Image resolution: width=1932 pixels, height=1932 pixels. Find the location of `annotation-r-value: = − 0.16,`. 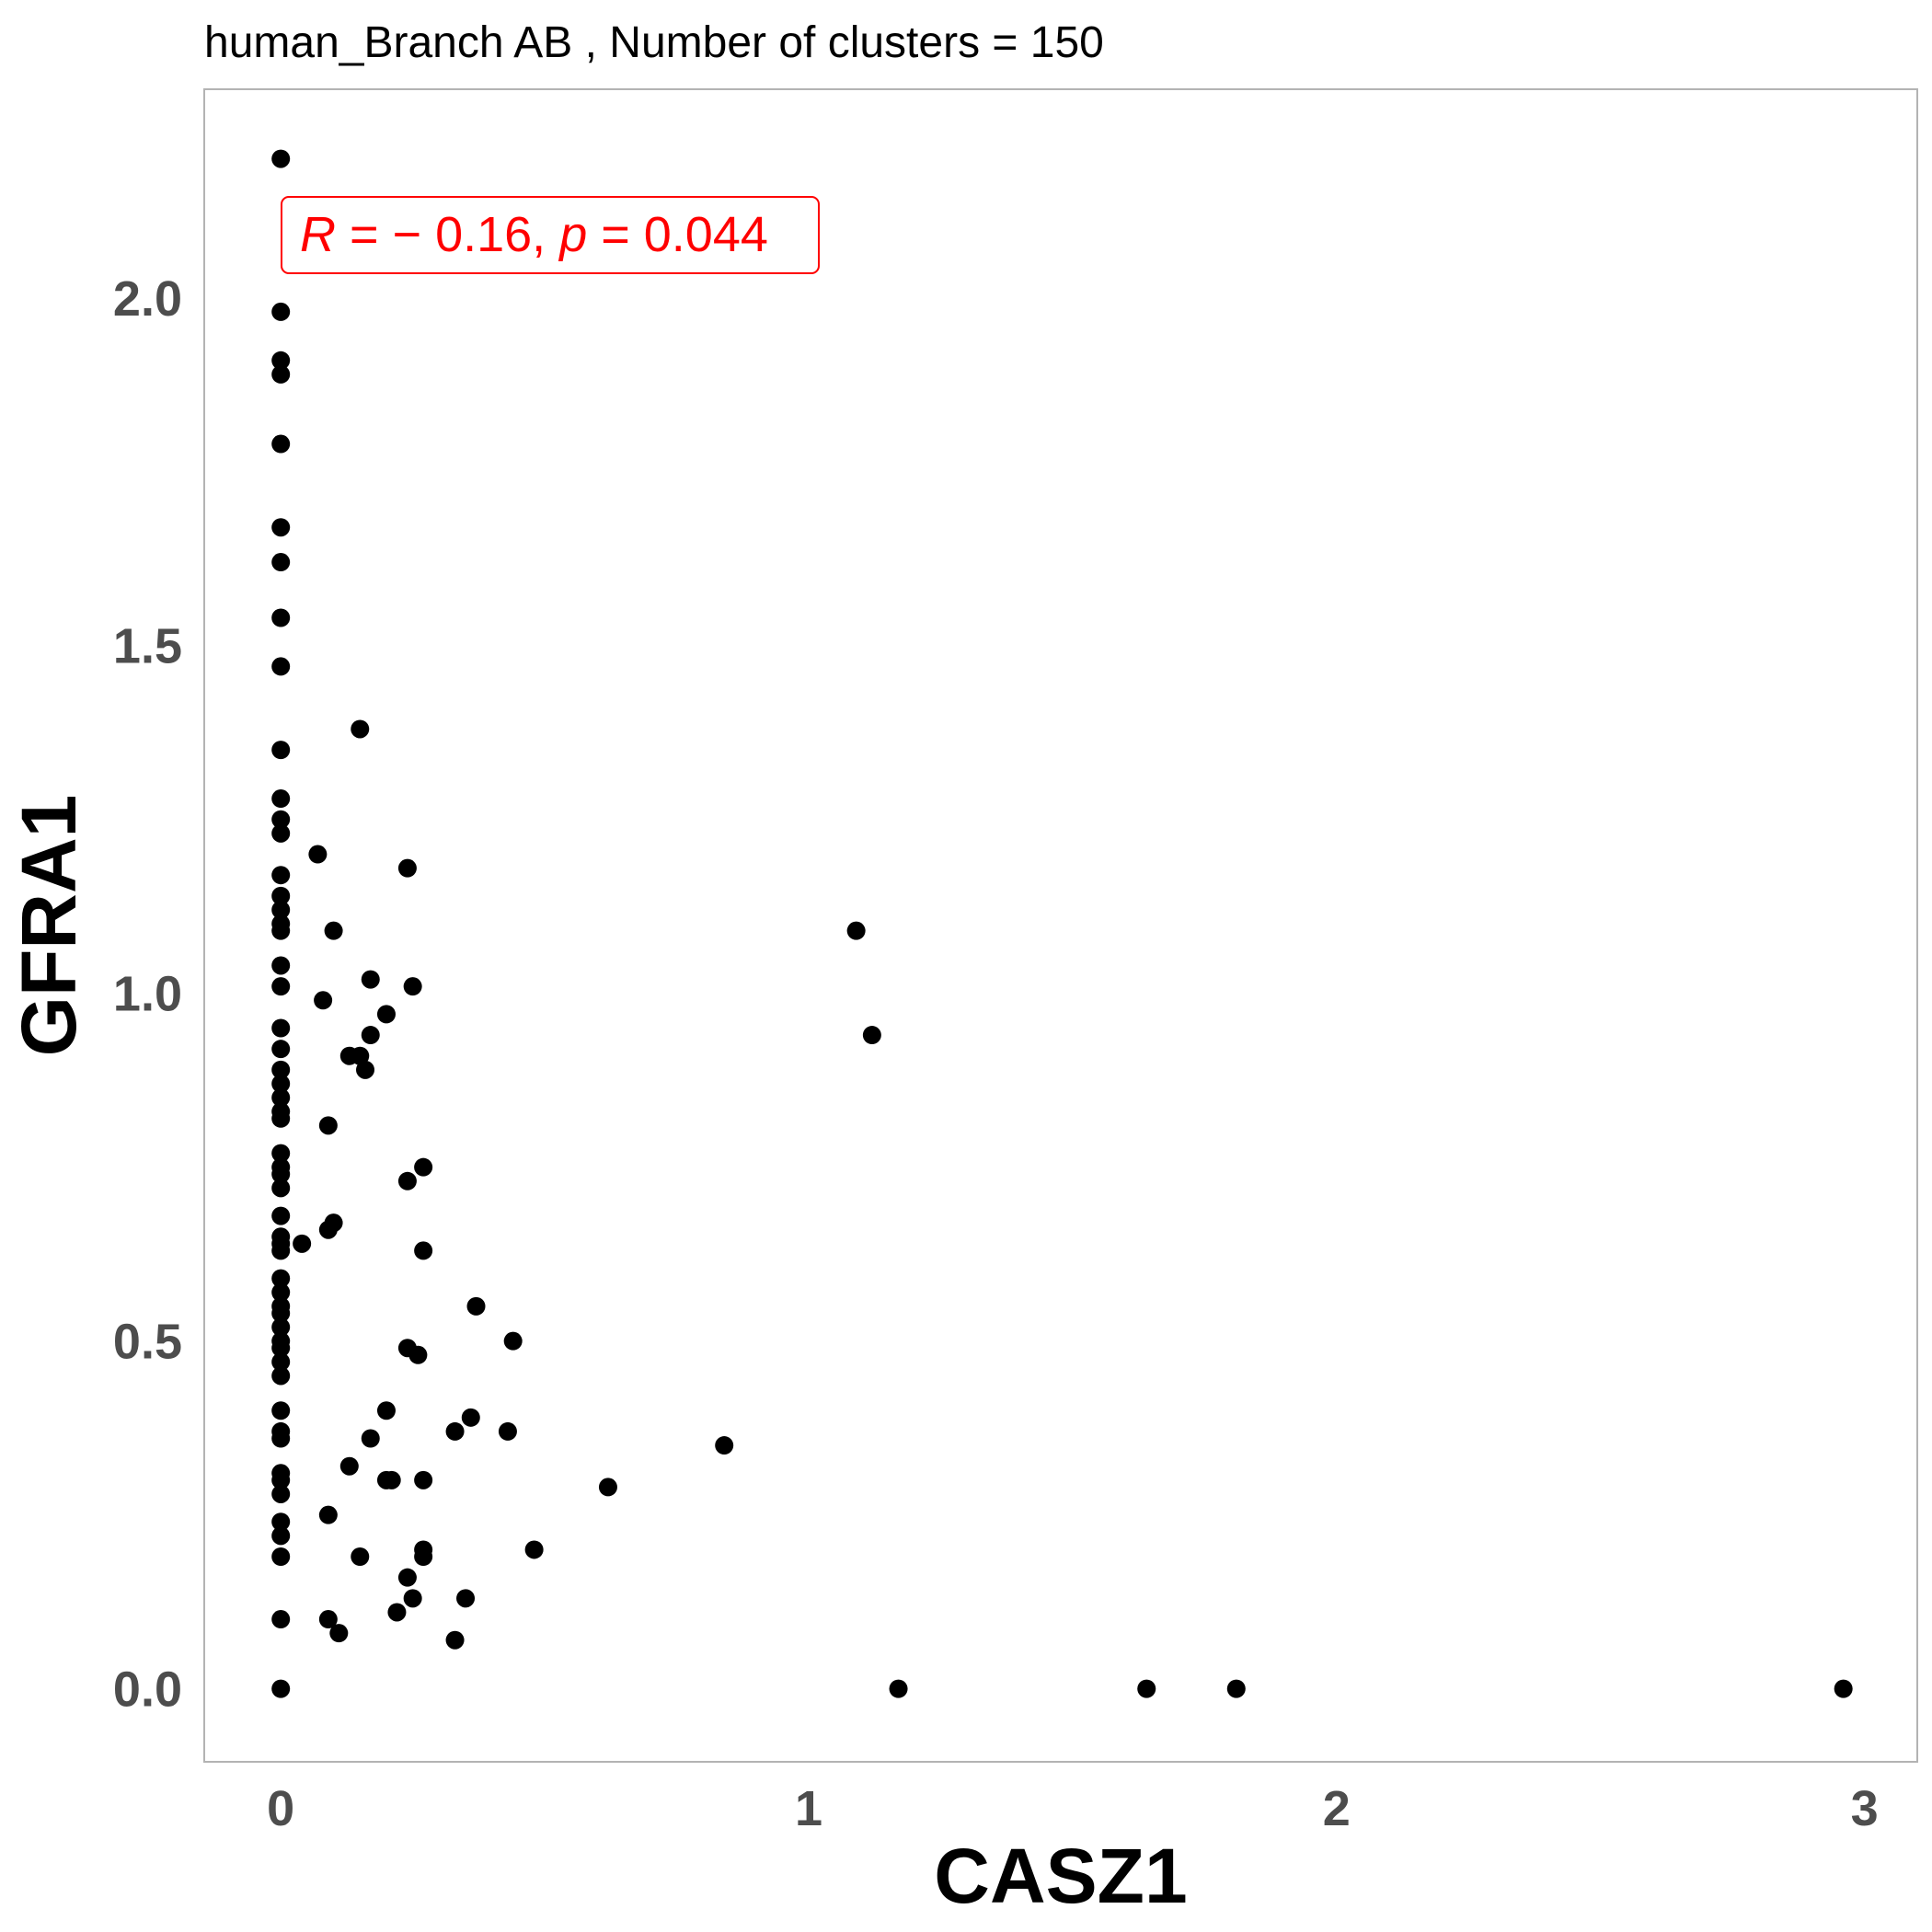

annotation-r-value: = − 0.16, is located at coordinates (447, 234).